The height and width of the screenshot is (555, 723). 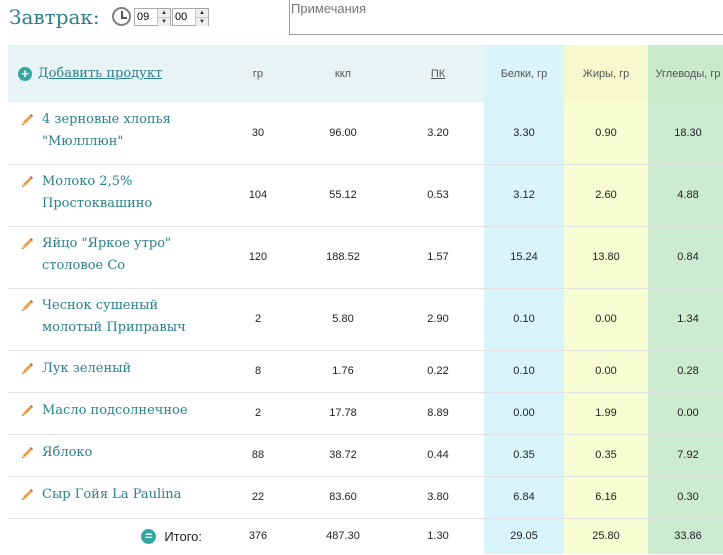 I want to click on add-product-cell: + Добавить продукт, so click(x=115, y=73).